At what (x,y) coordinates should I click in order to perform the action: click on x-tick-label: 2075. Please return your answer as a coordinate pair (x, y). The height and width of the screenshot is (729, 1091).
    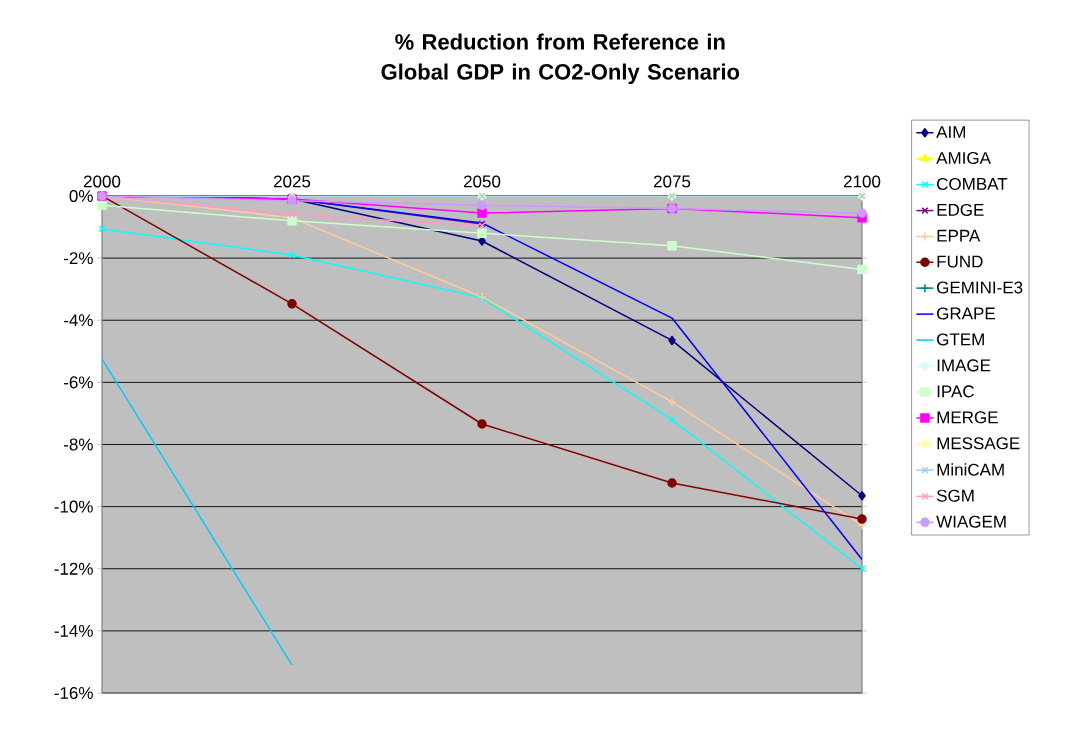
    Looking at the image, I should click on (672, 181).